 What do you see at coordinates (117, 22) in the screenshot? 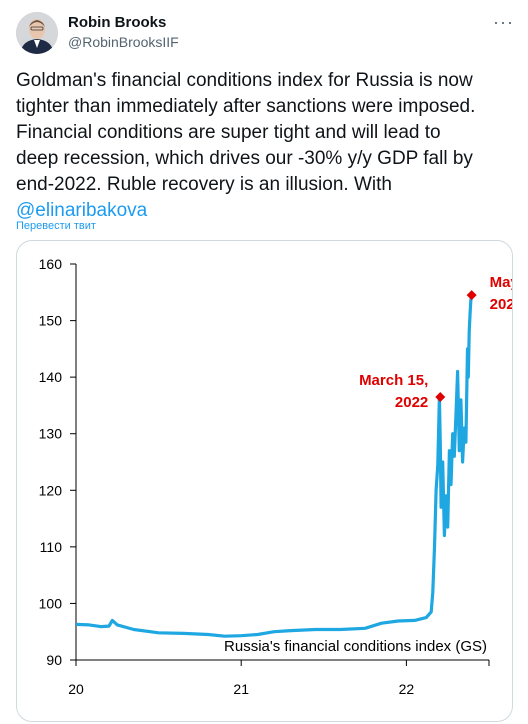
I see `author-name: Robin Brooks` at bounding box center [117, 22].